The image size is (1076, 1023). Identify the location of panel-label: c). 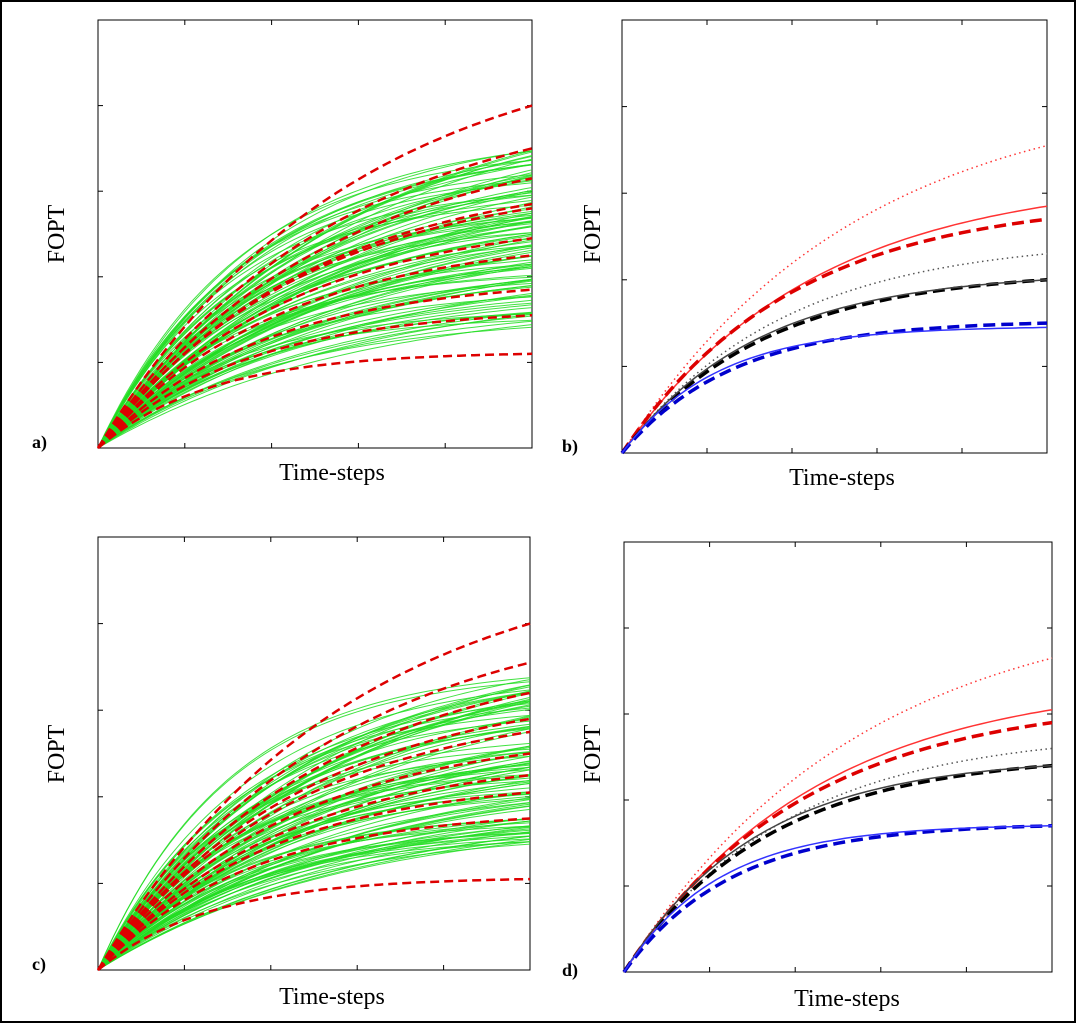
(39, 964).